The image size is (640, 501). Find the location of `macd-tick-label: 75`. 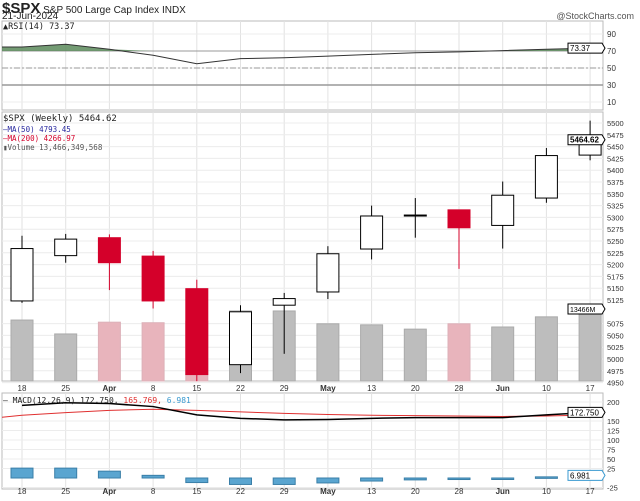

macd-tick-label: 75 is located at coordinates (611, 450).